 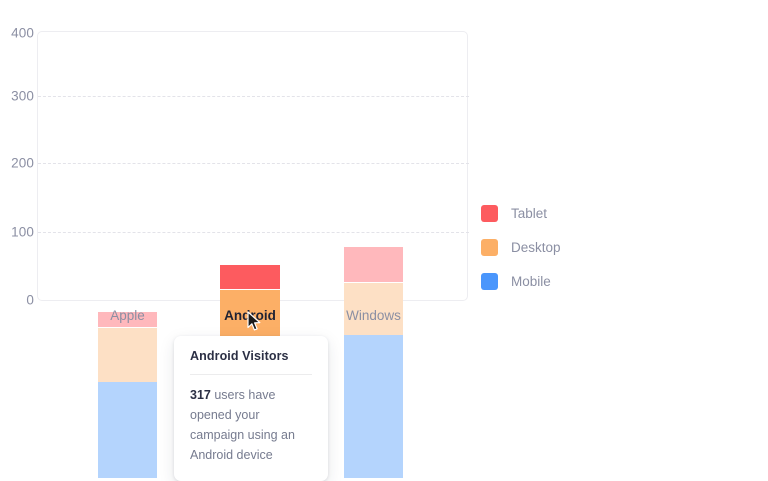 What do you see at coordinates (531, 281) in the screenshot?
I see `legend-label-mobile: Mobile` at bounding box center [531, 281].